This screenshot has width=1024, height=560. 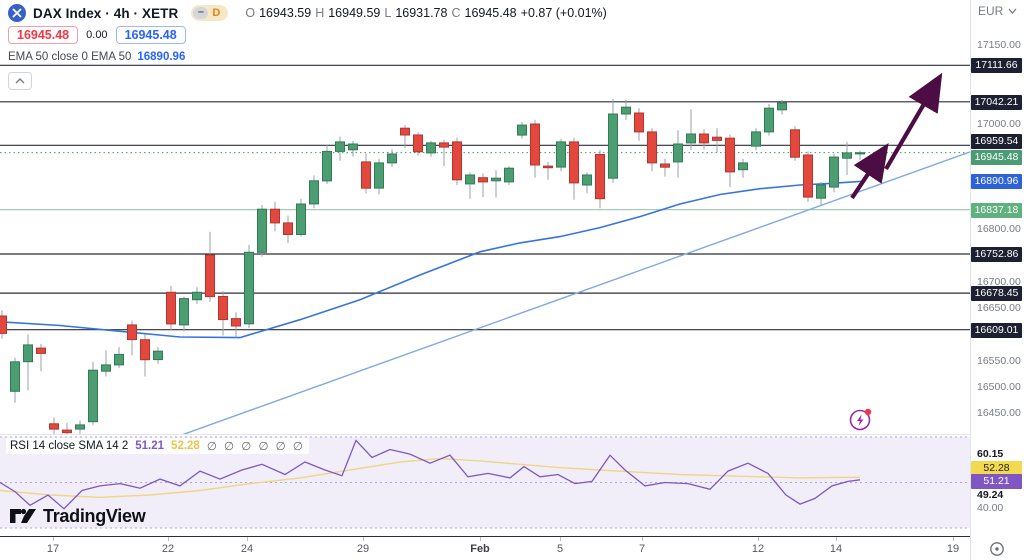 What do you see at coordinates (201, 13) in the screenshot?
I see `market-closed-icon: –` at bounding box center [201, 13].